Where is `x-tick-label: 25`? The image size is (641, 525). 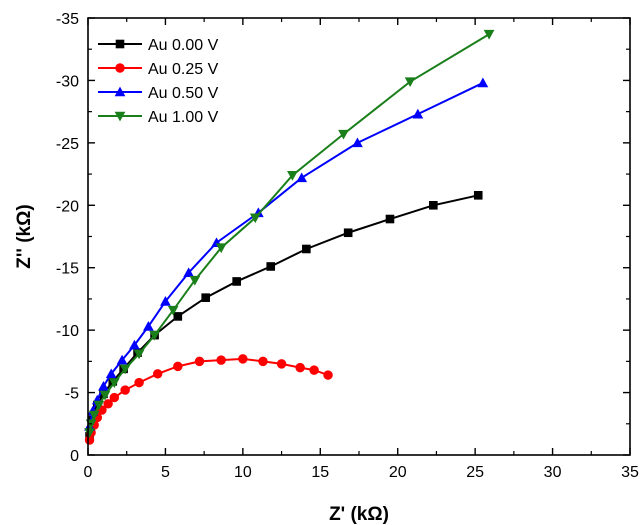 x-tick-label: 25 is located at coordinates (475, 472).